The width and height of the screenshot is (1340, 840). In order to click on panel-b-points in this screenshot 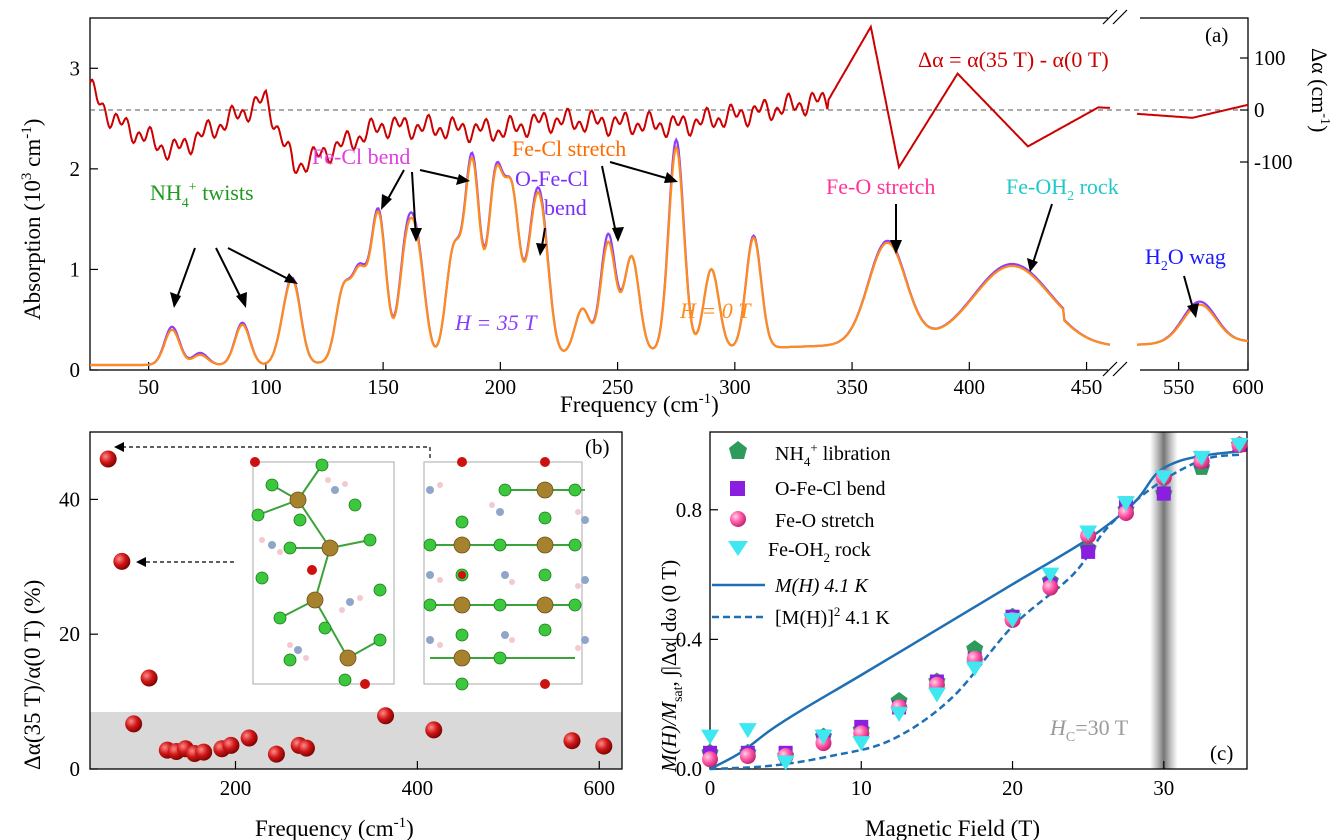, I will do `click(356, 606)`.